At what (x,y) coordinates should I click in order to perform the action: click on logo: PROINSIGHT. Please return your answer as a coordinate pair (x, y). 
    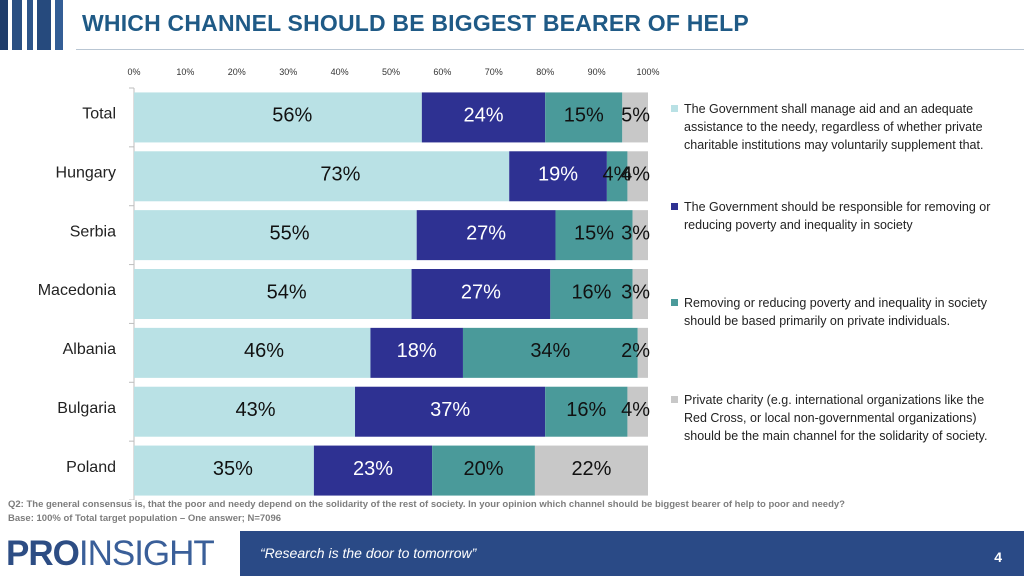
    Looking at the image, I should click on (120, 553).